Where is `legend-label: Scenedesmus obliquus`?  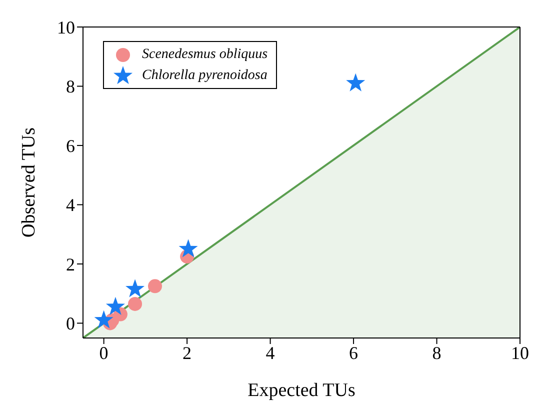
legend-label: Scenedesmus obliquus is located at coordinates (205, 55).